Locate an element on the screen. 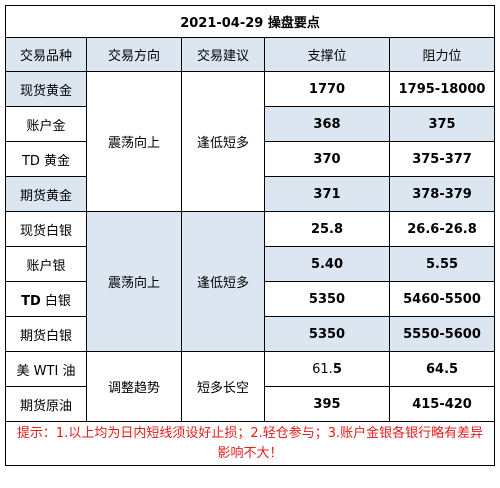 Image resolution: width=500 pixels, height=488 pixels. support-value: 25.8 is located at coordinates (327, 229).